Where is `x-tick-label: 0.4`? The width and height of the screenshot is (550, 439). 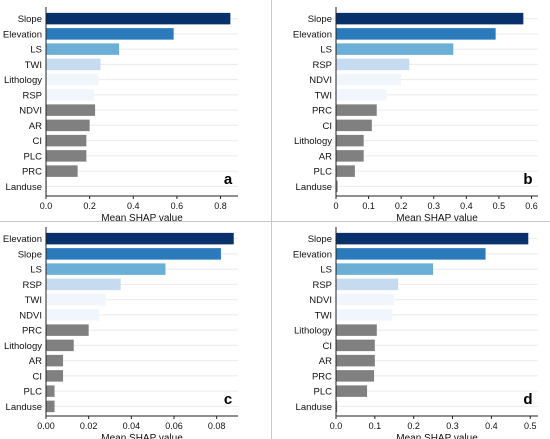 x-tick-label: 0.4 is located at coordinates (491, 426).